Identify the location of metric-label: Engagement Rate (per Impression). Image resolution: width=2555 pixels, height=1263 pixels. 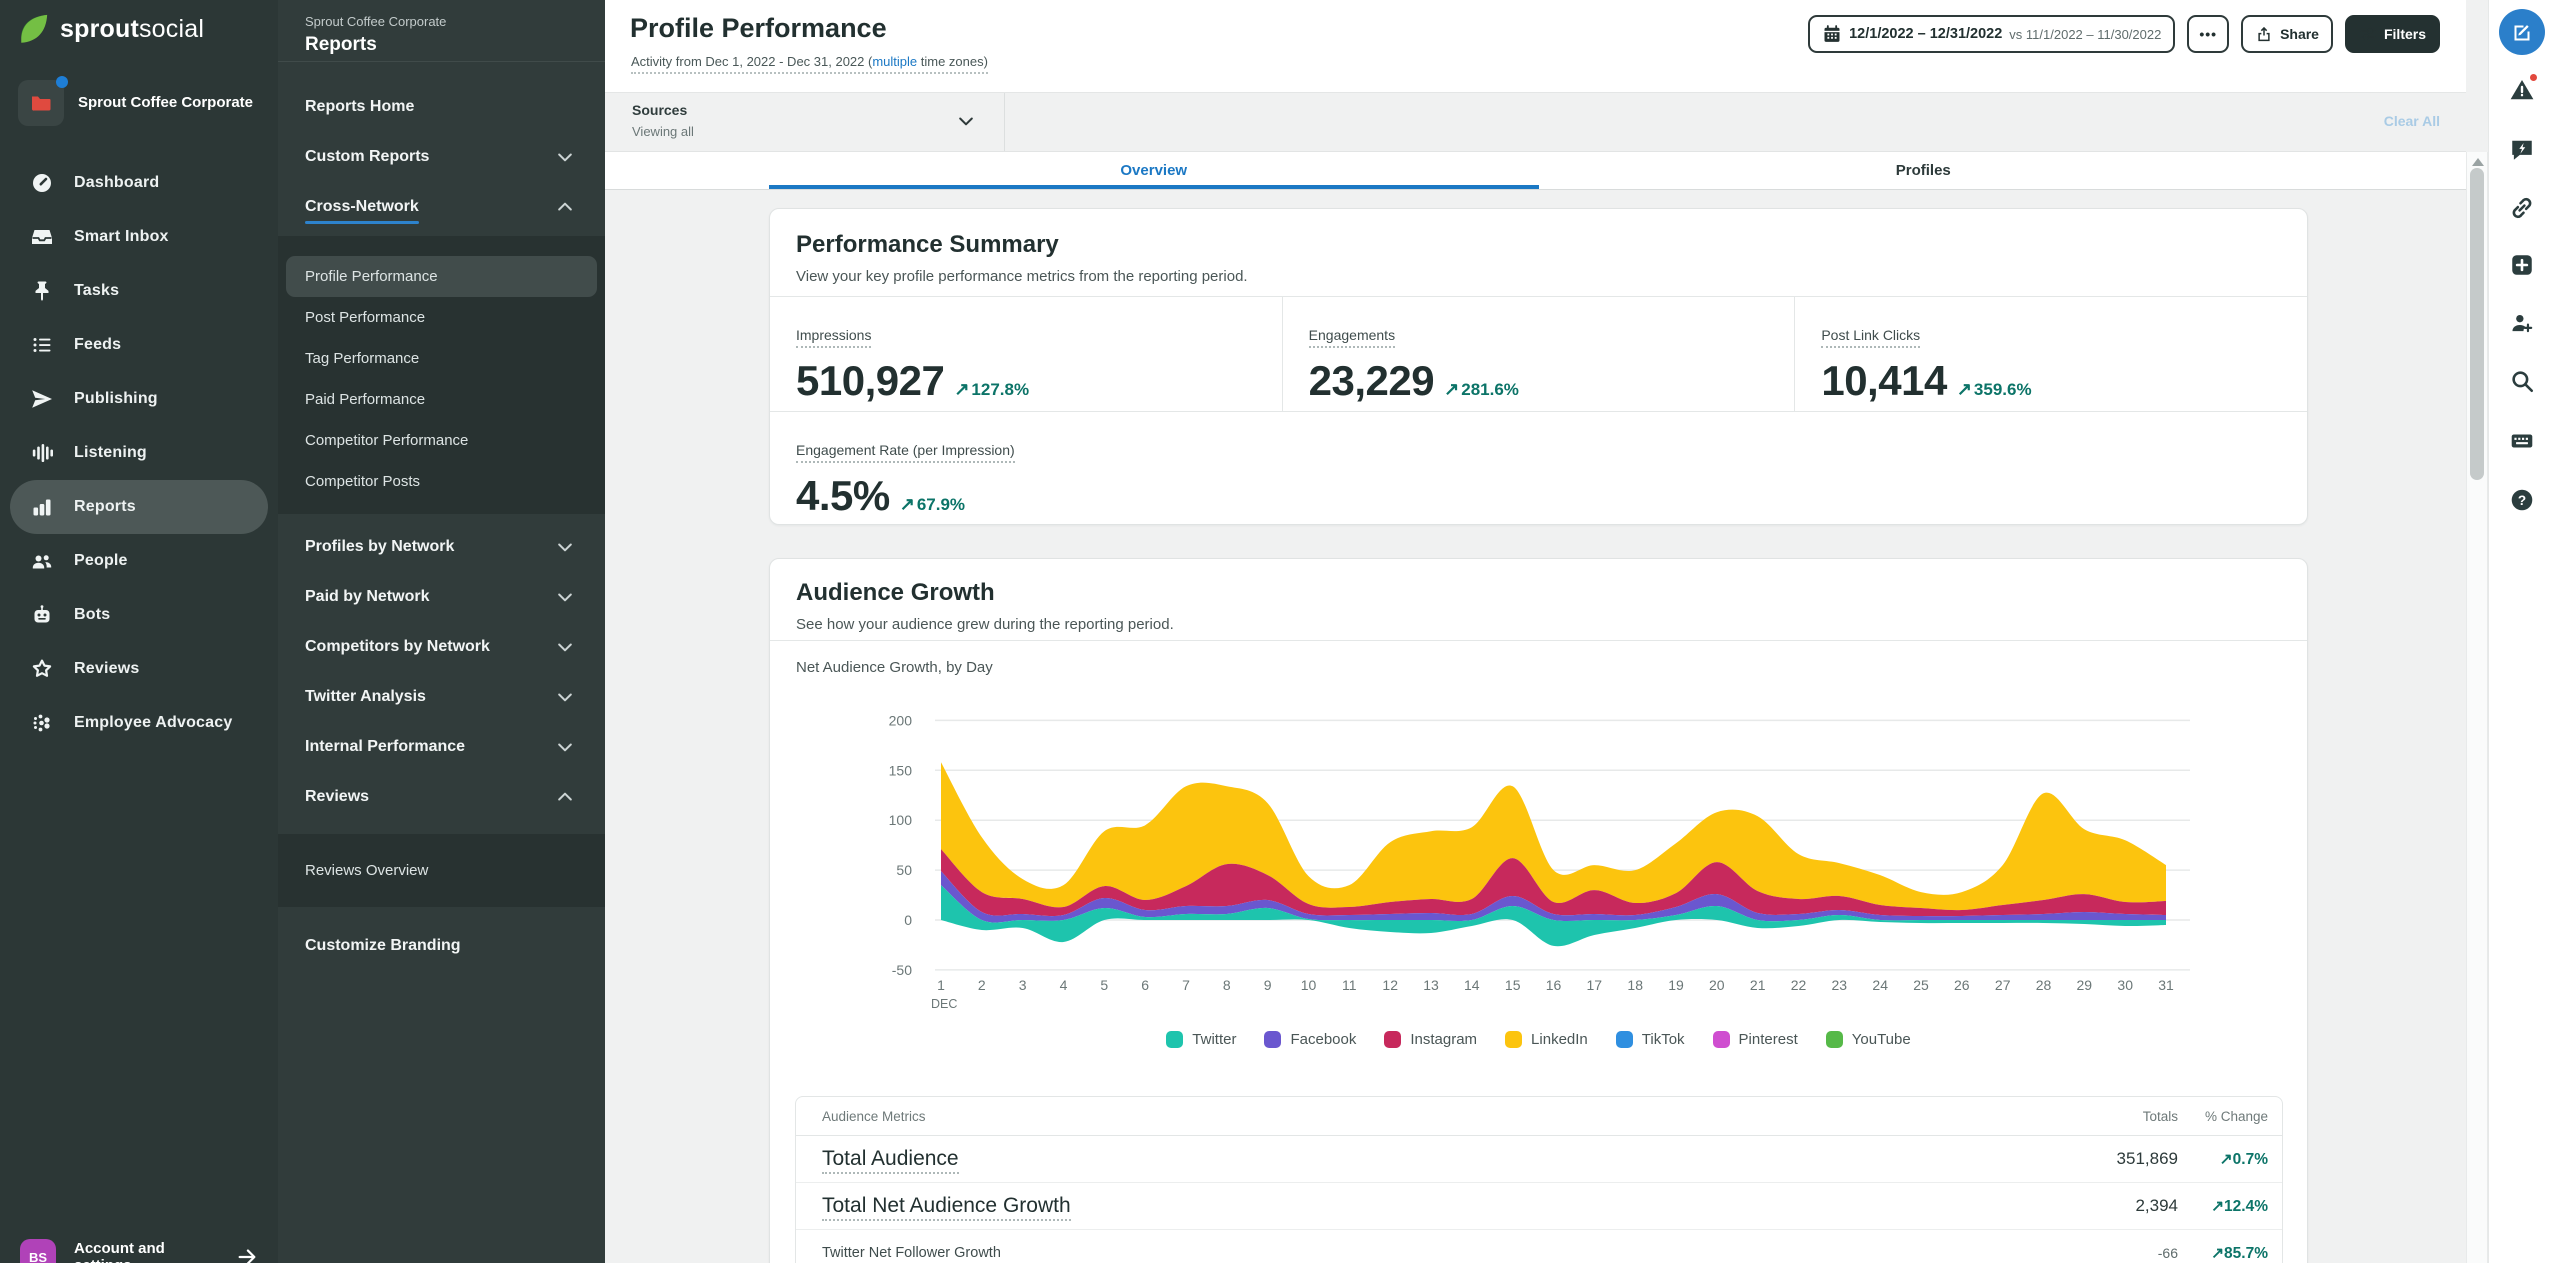
(905, 452).